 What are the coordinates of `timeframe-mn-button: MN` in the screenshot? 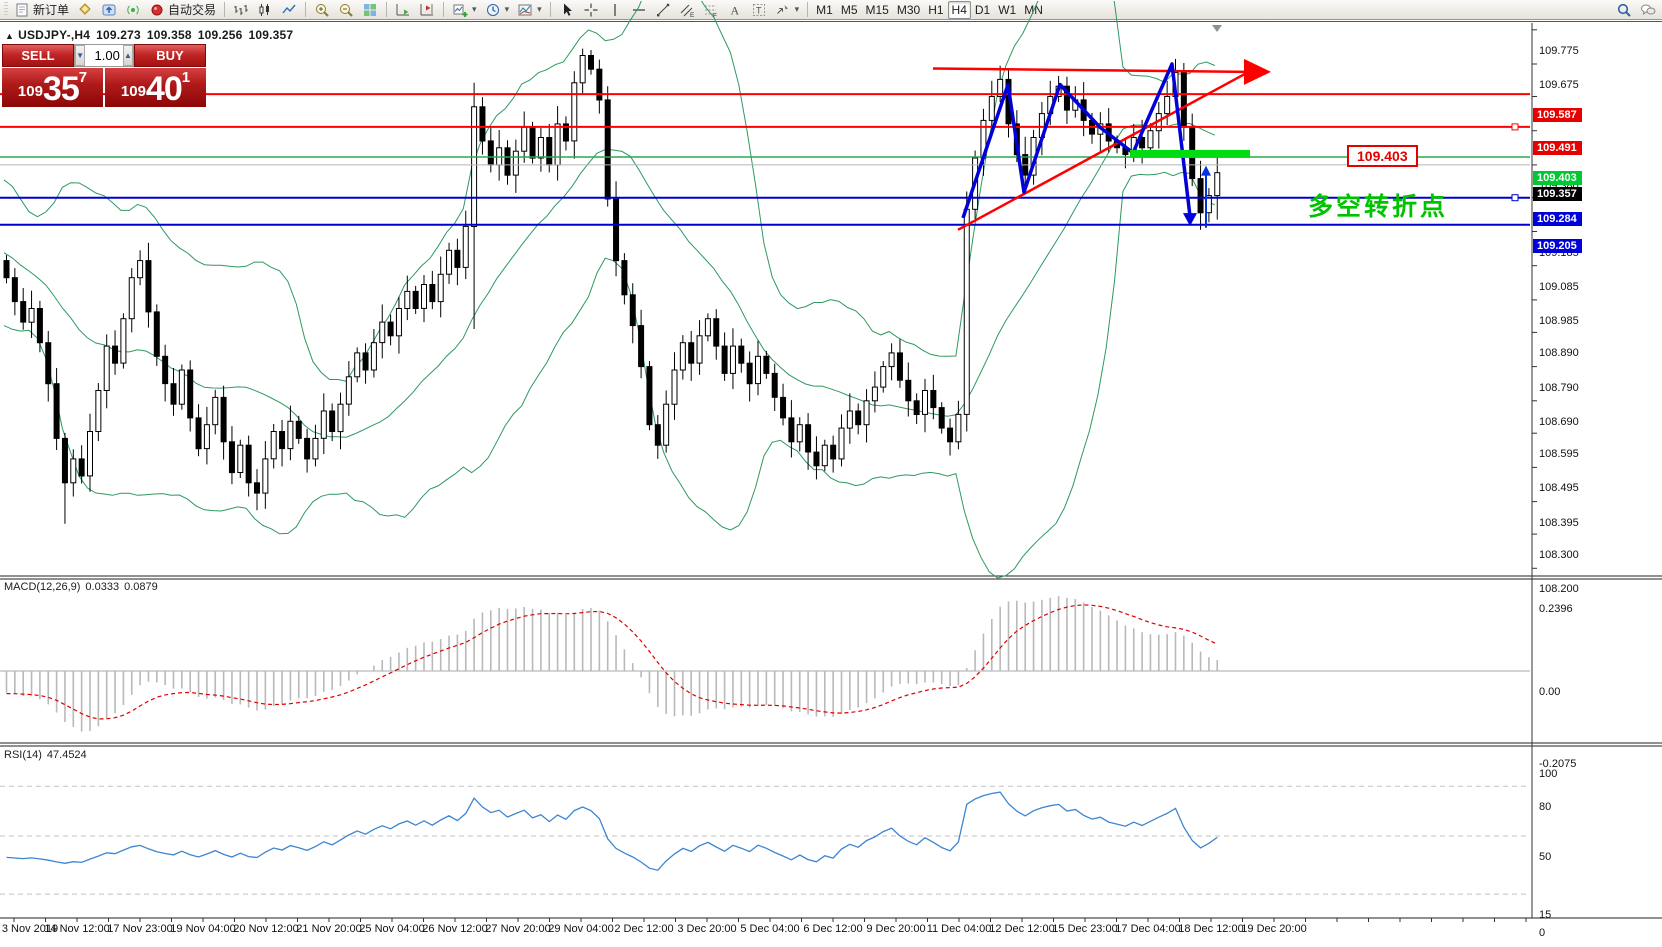 It's located at (1033, 10).